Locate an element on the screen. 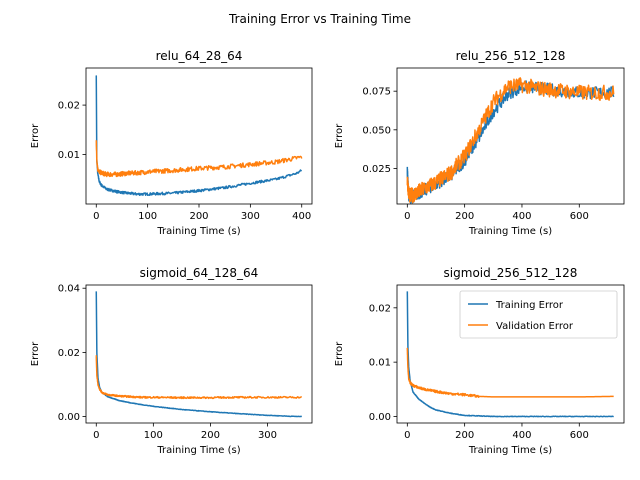 Image resolution: width=640 pixels, height=480 pixels. y-tick-label: 0.04 is located at coordinates (69, 289).